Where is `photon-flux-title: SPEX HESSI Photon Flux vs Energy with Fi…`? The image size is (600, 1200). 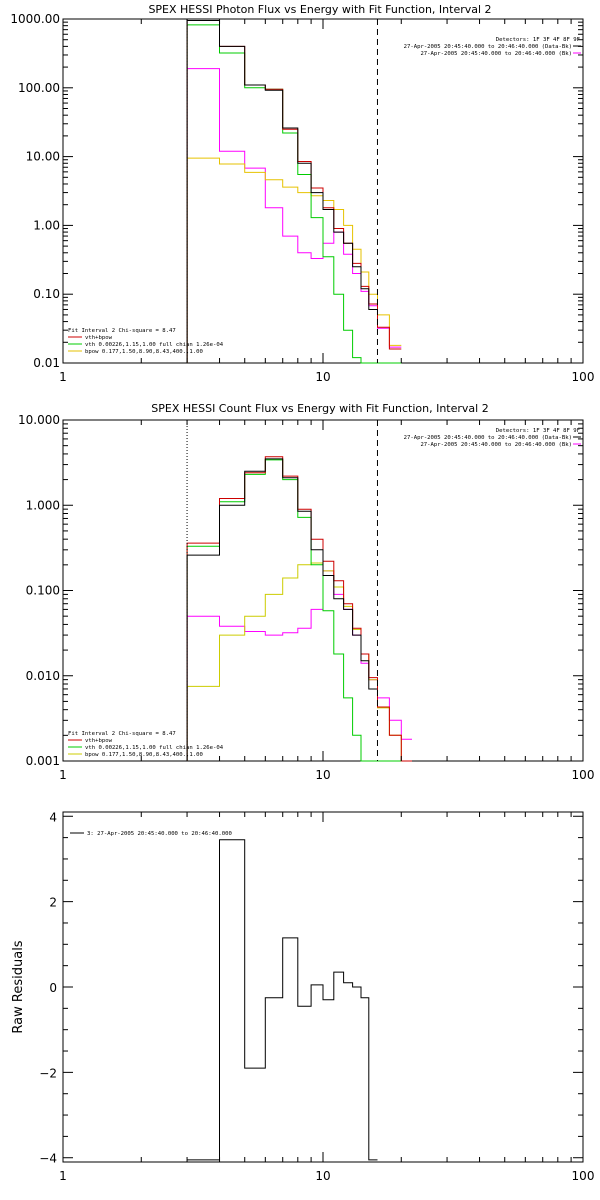
photon-flux-title: SPEX HESSI Photon Flux vs Energy with Fi… is located at coordinates (319, 9).